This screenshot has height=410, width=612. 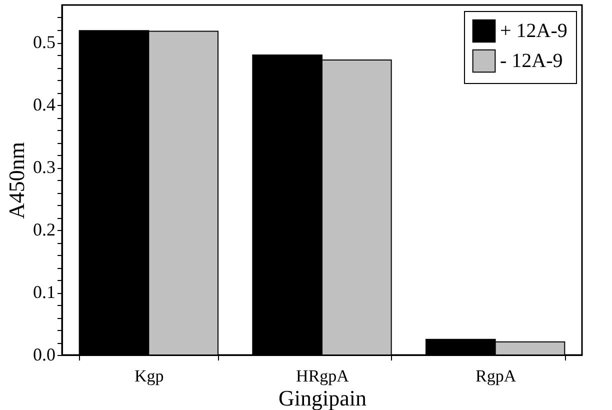 What do you see at coordinates (531, 61) in the screenshot?
I see `legend-label: - 12A-9` at bounding box center [531, 61].